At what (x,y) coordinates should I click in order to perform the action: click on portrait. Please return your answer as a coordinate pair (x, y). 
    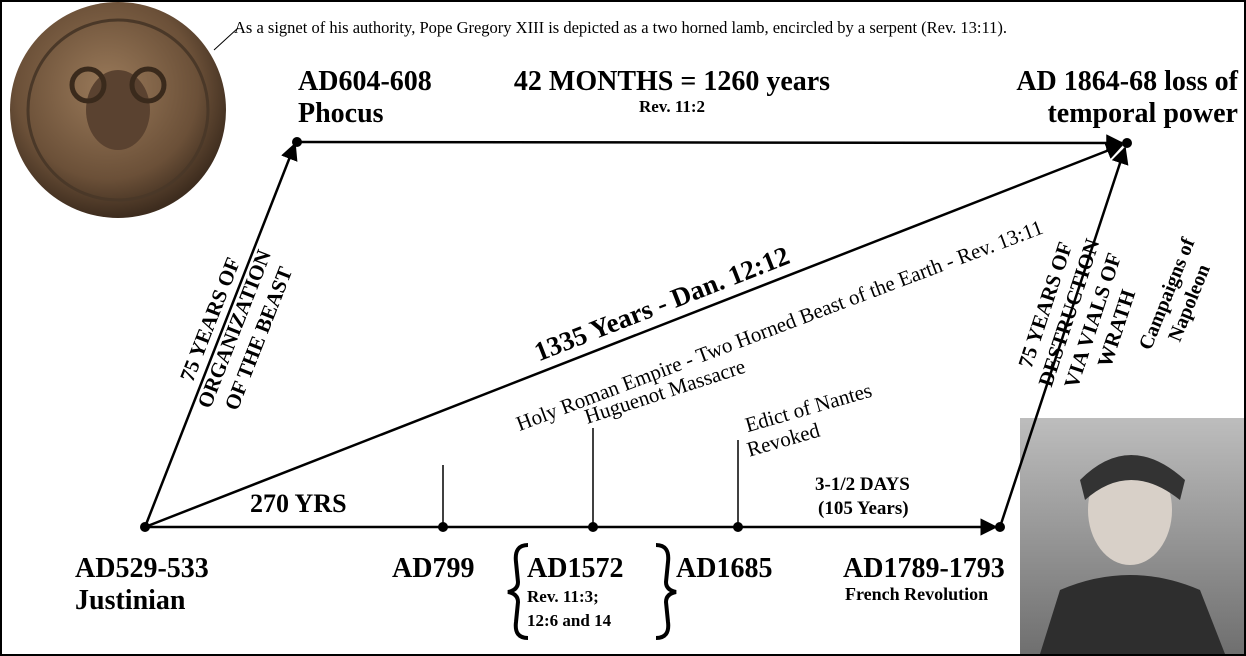
    Looking at the image, I should click on (1132, 536).